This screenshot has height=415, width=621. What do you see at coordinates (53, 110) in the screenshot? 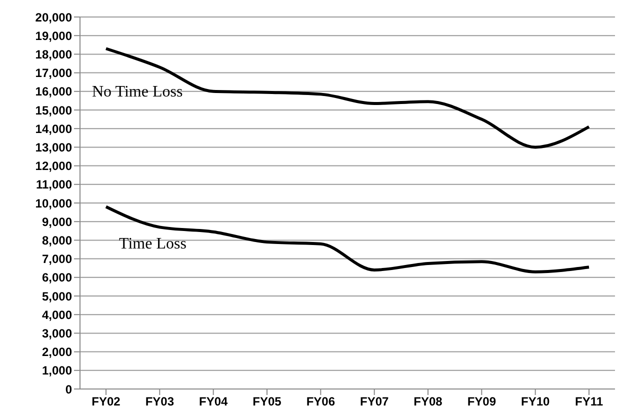
I see `y-tick-label: 15,000` at bounding box center [53, 110].